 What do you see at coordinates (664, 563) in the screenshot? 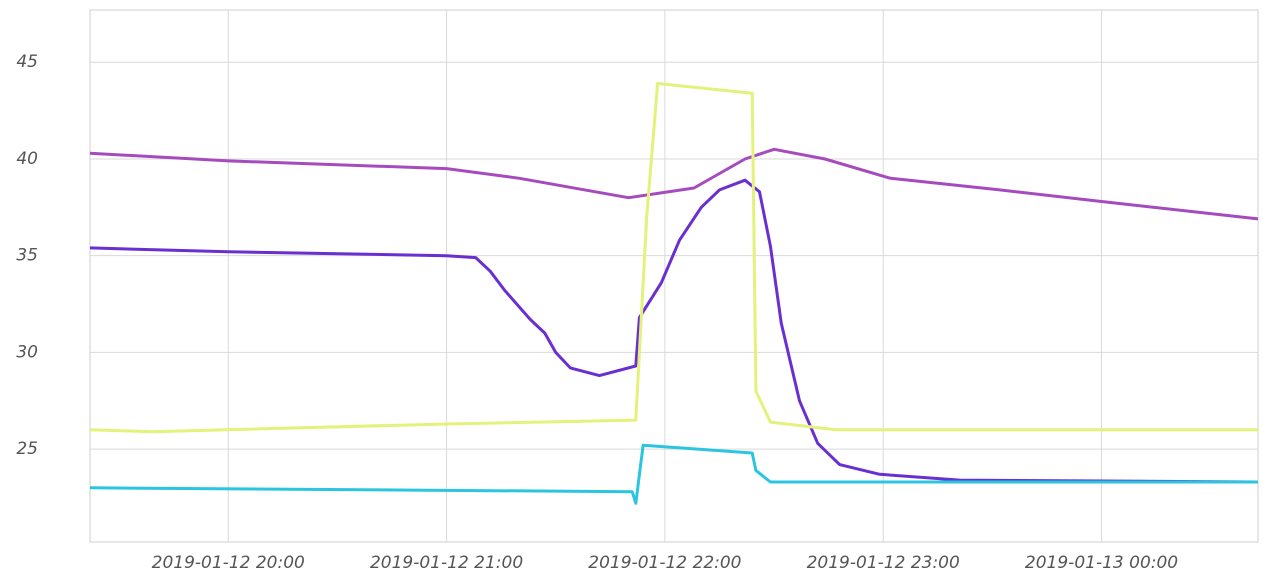
I see `x-tick-label: 2019-01-12 22:00` at bounding box center [664, 563].